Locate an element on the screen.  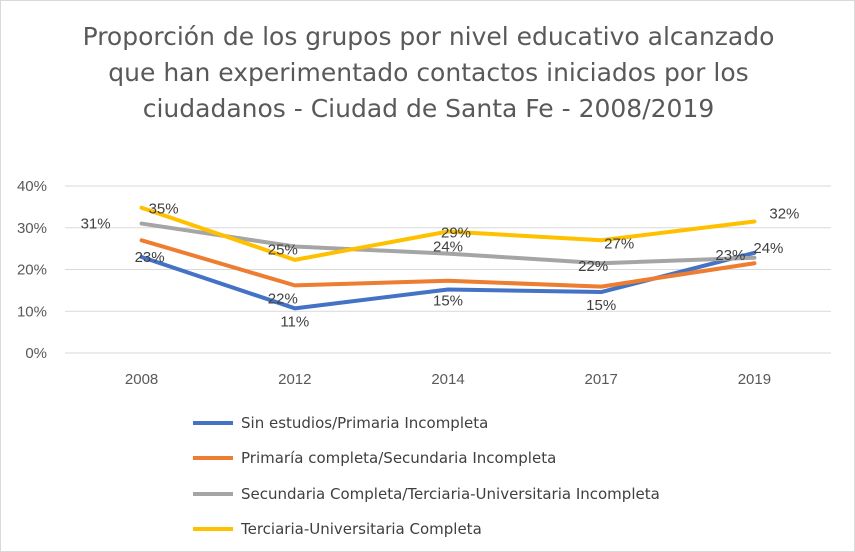
x-tick-label: 2019 is located at coordinates (754, 379).